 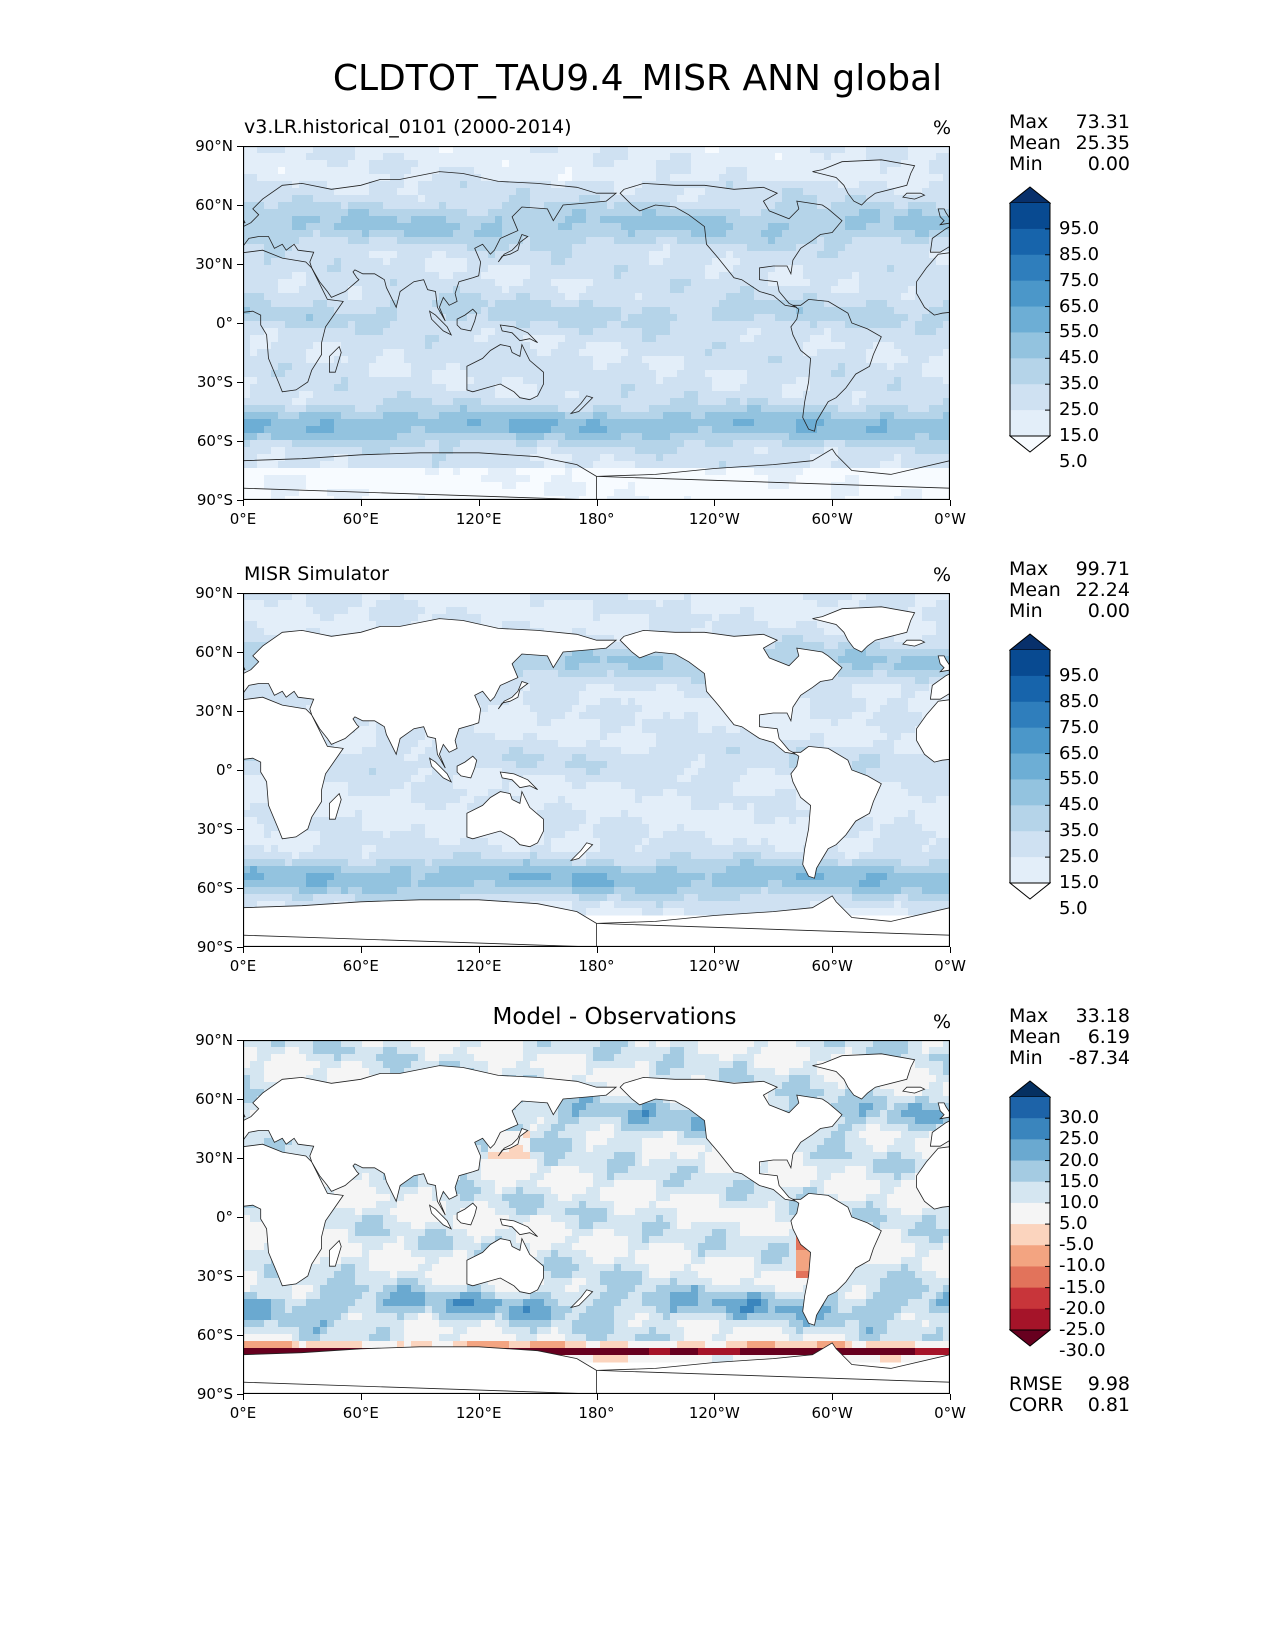 What do you see at coordinates (731, 1139) in the screenshot?
I see `land-namerica` at bounding box center [731, 1139].